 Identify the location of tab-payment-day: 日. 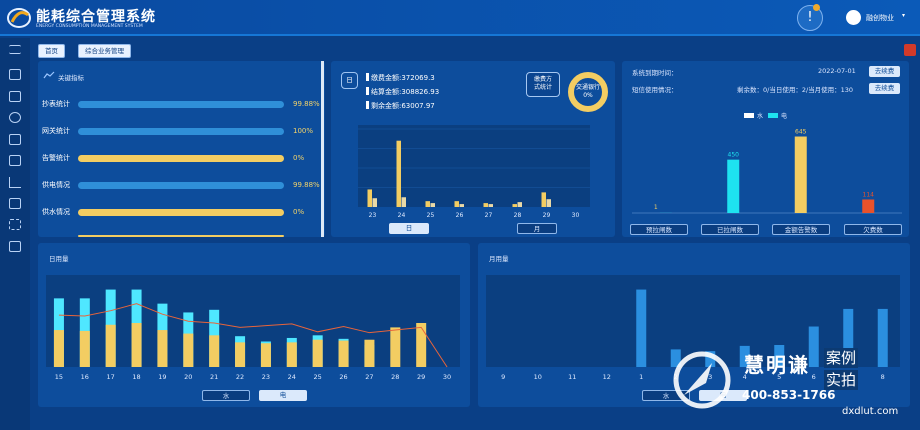
(409, 228).